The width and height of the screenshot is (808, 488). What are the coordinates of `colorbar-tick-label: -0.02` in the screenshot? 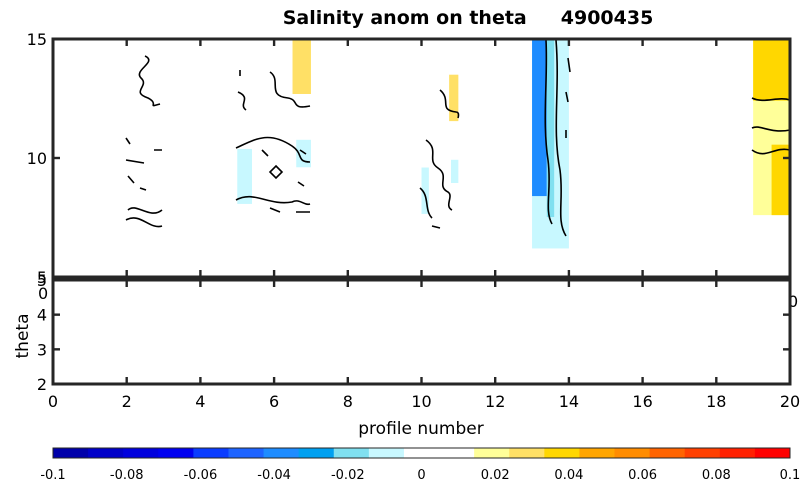 It's located at (348, 475).